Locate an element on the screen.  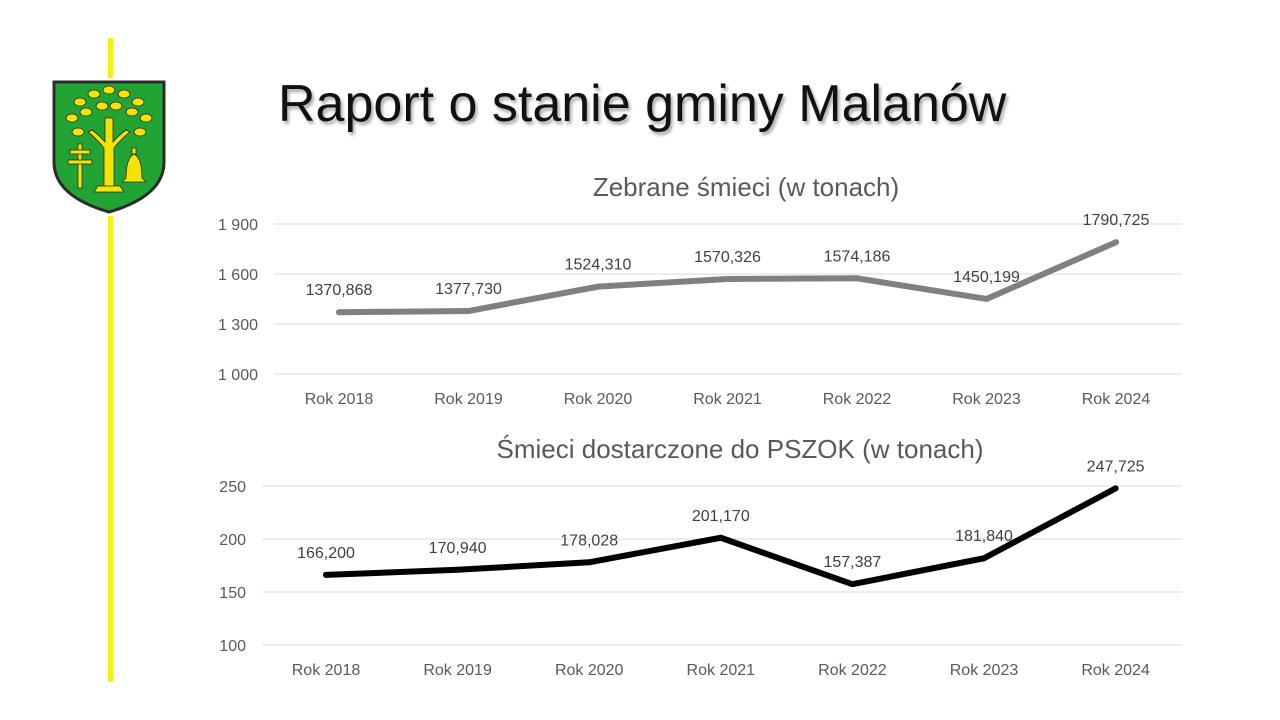
yellow-divider-line is located at coordinates (110, 360).